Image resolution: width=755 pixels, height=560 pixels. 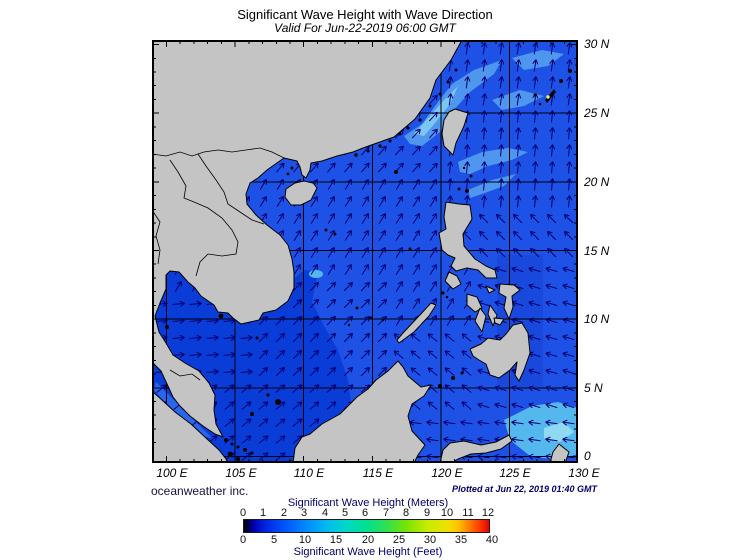 I want to click on land-borneo, so click(x=362, y=411).